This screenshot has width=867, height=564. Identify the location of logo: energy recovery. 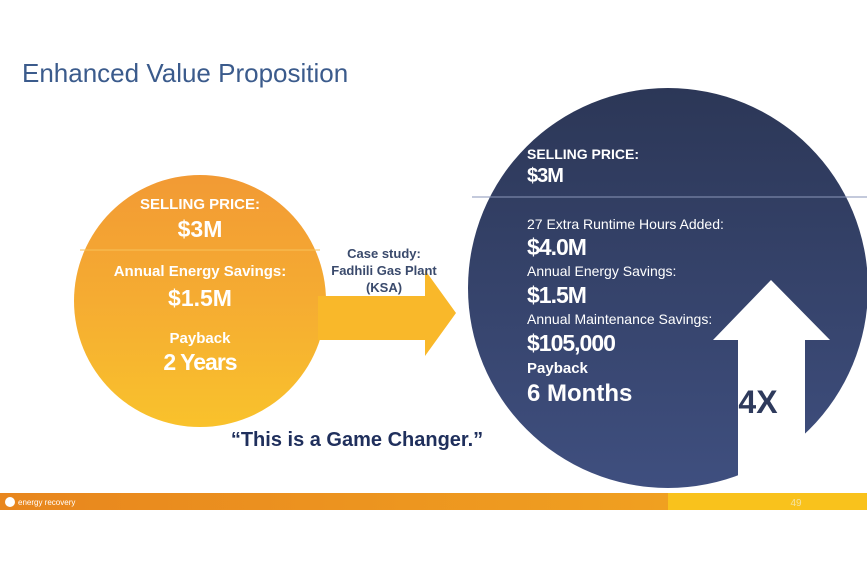
(46, 502).